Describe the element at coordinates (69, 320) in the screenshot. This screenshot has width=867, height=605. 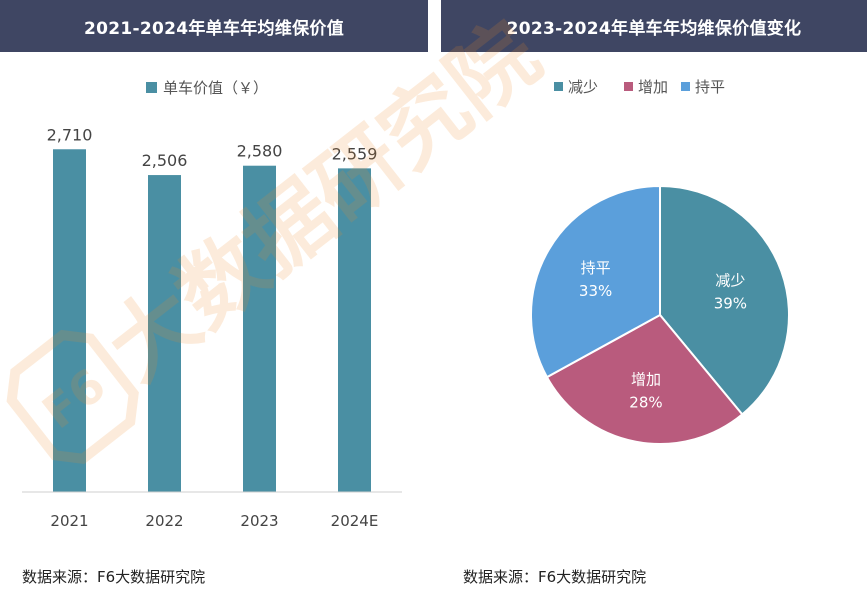
I see `bar-2021` at that location.